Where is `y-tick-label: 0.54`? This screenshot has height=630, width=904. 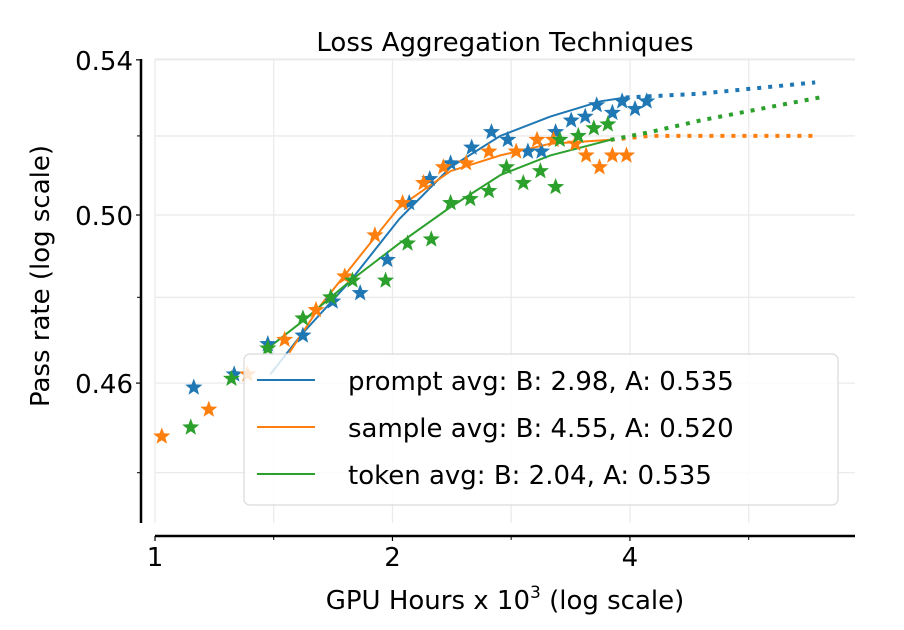 y-tick-label: 0.54 is located at coordinates (104, 62).